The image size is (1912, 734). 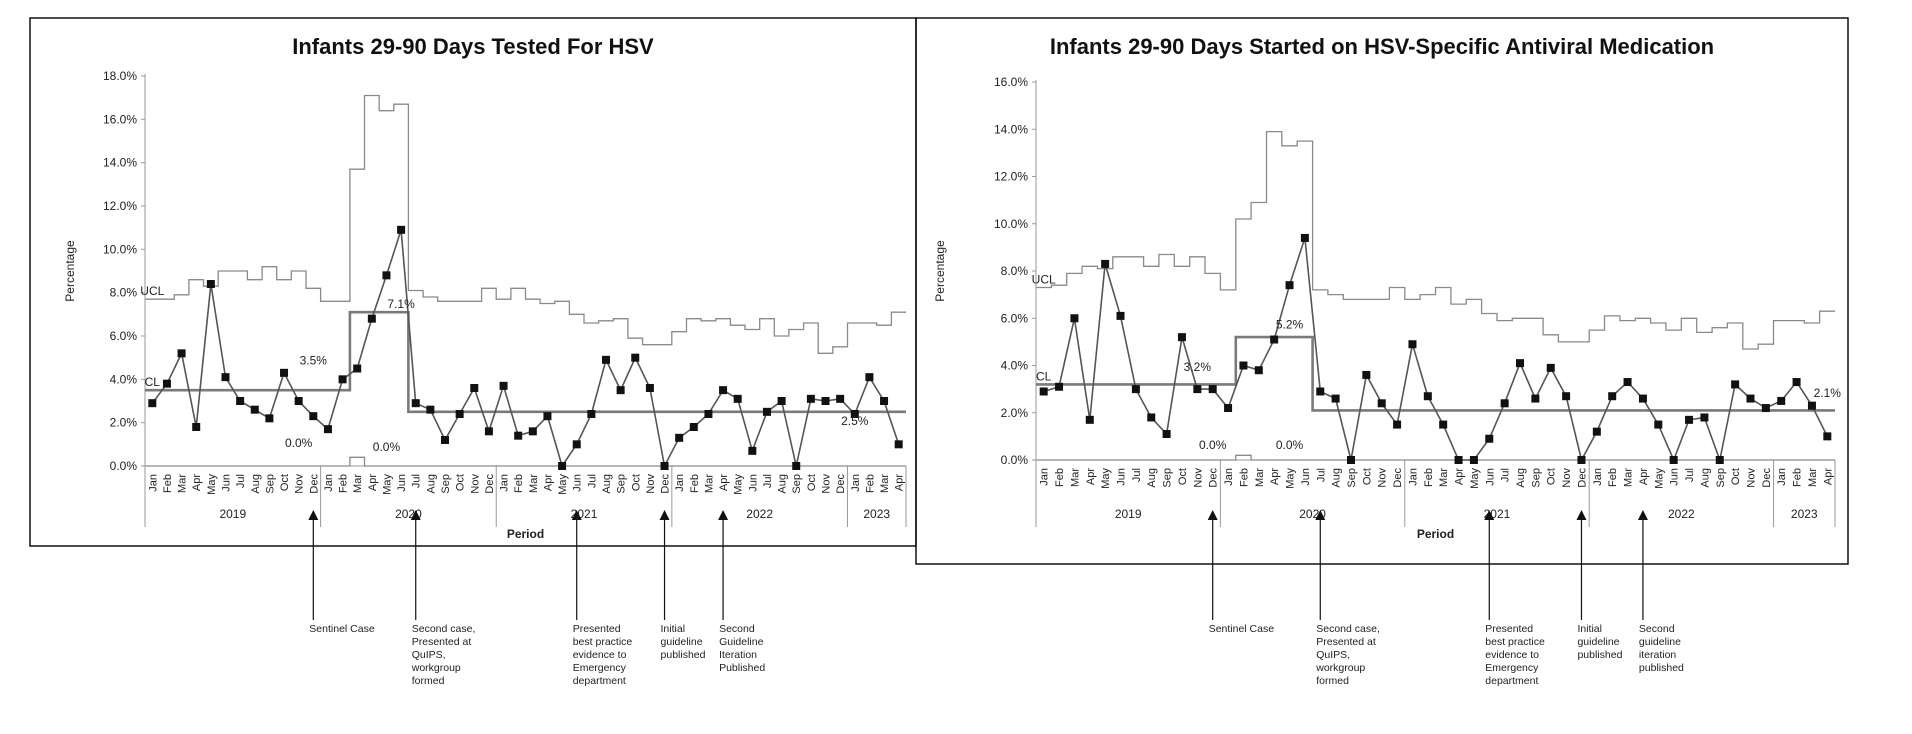 I want to click on event-label: Second, so click(x=737, y=629).